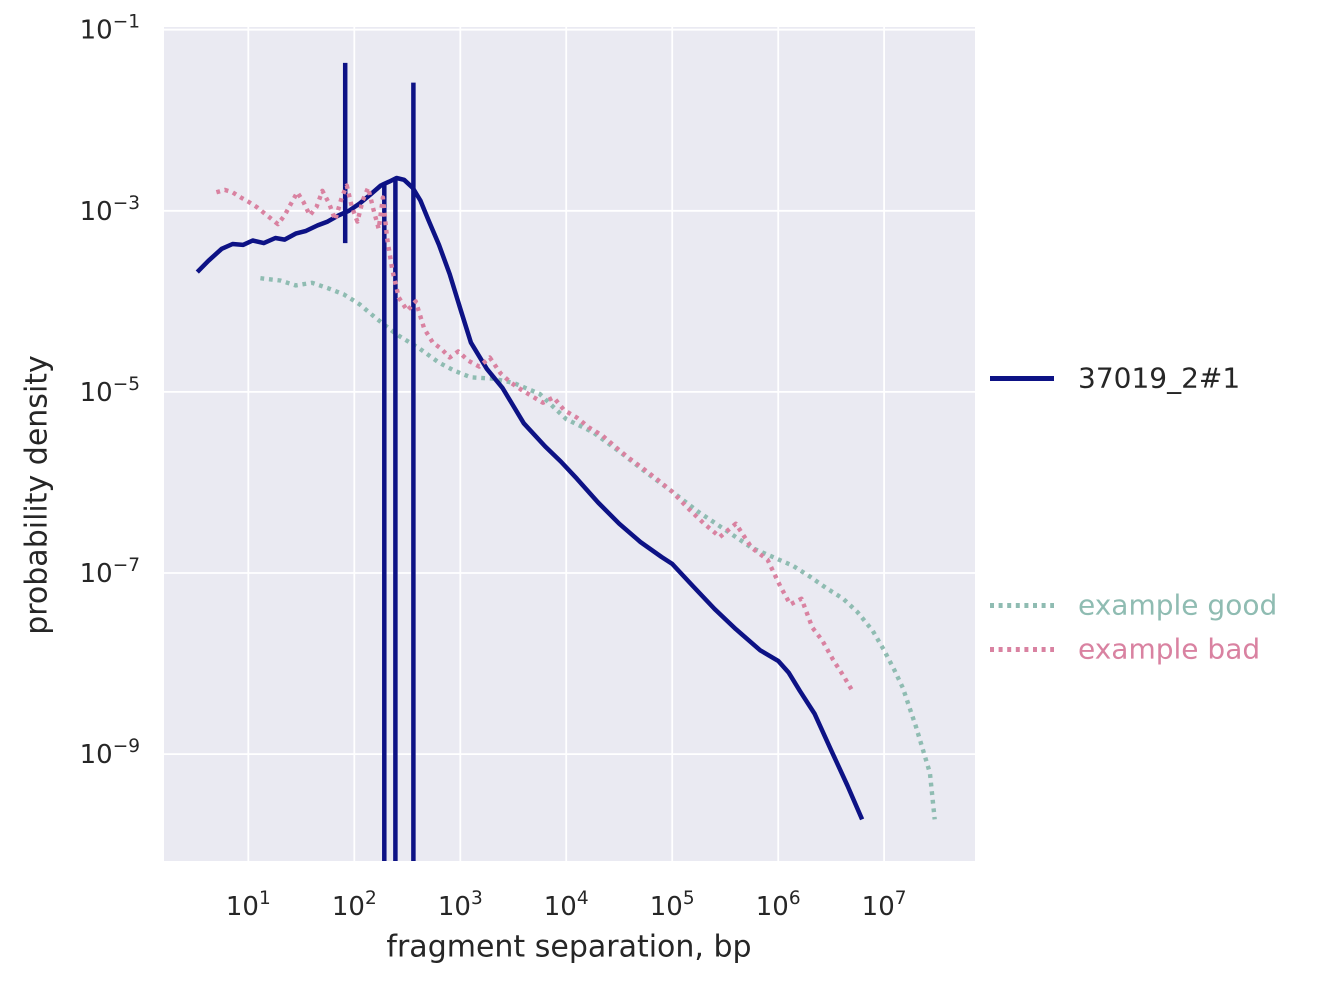 The image size is (1321, 985). I want to click on y-tick-label: 10⁻⁷, so click(110, 572).